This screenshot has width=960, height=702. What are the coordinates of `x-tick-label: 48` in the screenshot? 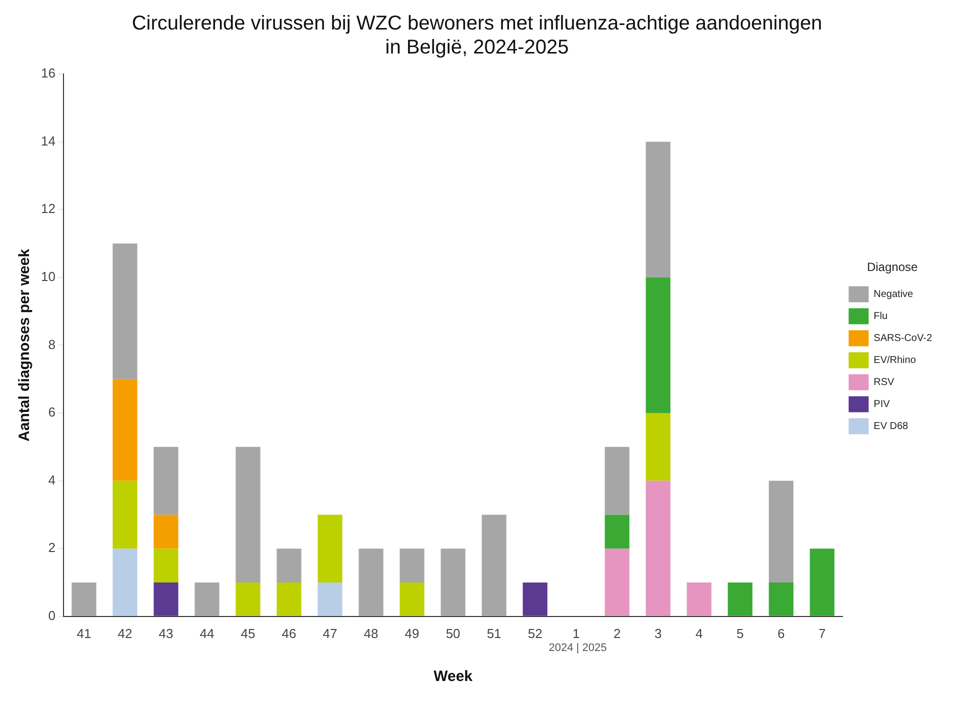 It's located at (371, 633).